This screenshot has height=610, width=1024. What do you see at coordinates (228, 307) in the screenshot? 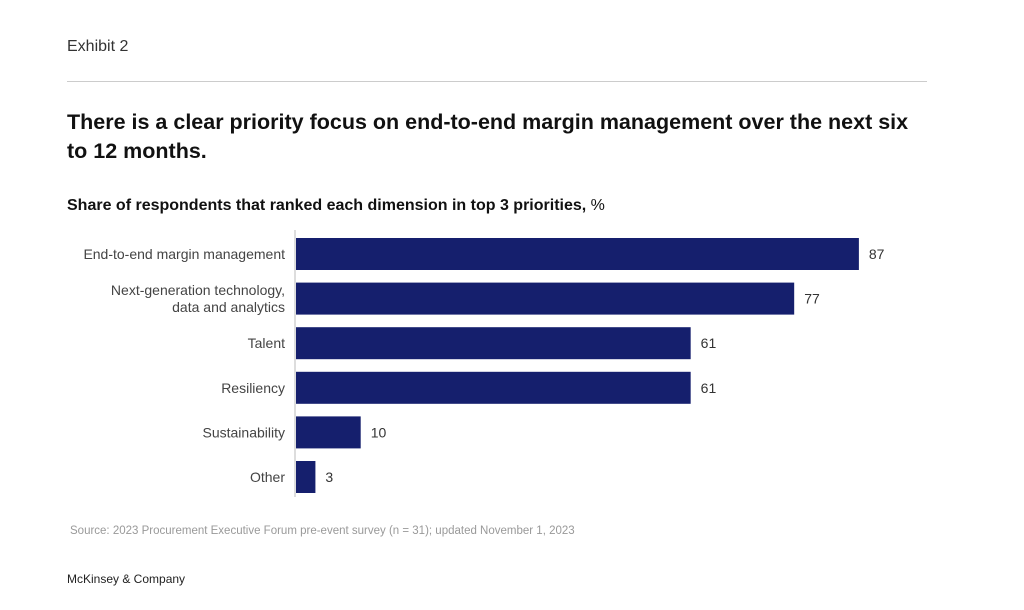
I see `category-label: data and analytics` at bounding box center [228, 307].